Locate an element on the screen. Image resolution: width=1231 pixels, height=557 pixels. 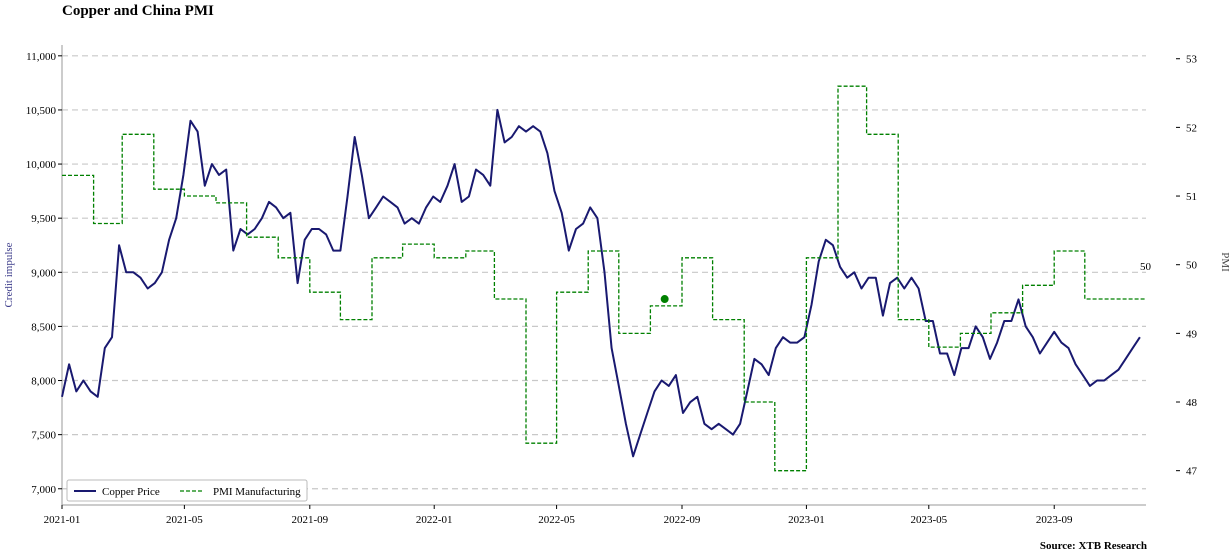
right-axis-ticks: 47 48 49 50 51 52 53 is located at coordinates (1187, 266).